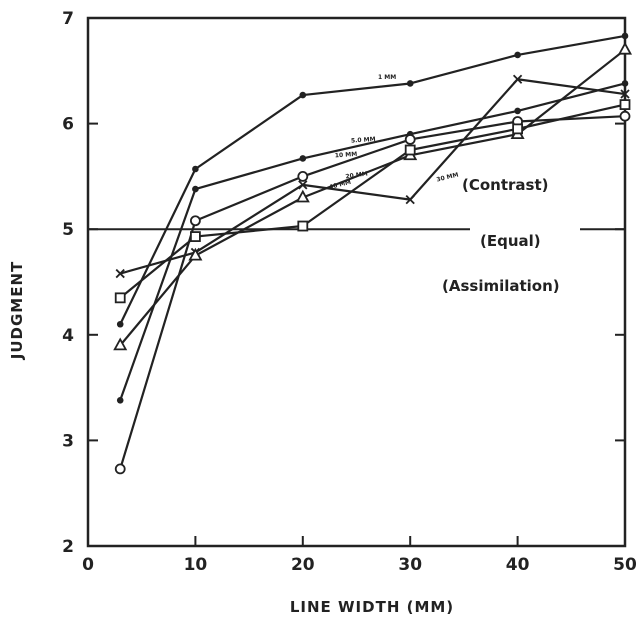  I want to click on x-tick-label: 50, so click(625, 565).